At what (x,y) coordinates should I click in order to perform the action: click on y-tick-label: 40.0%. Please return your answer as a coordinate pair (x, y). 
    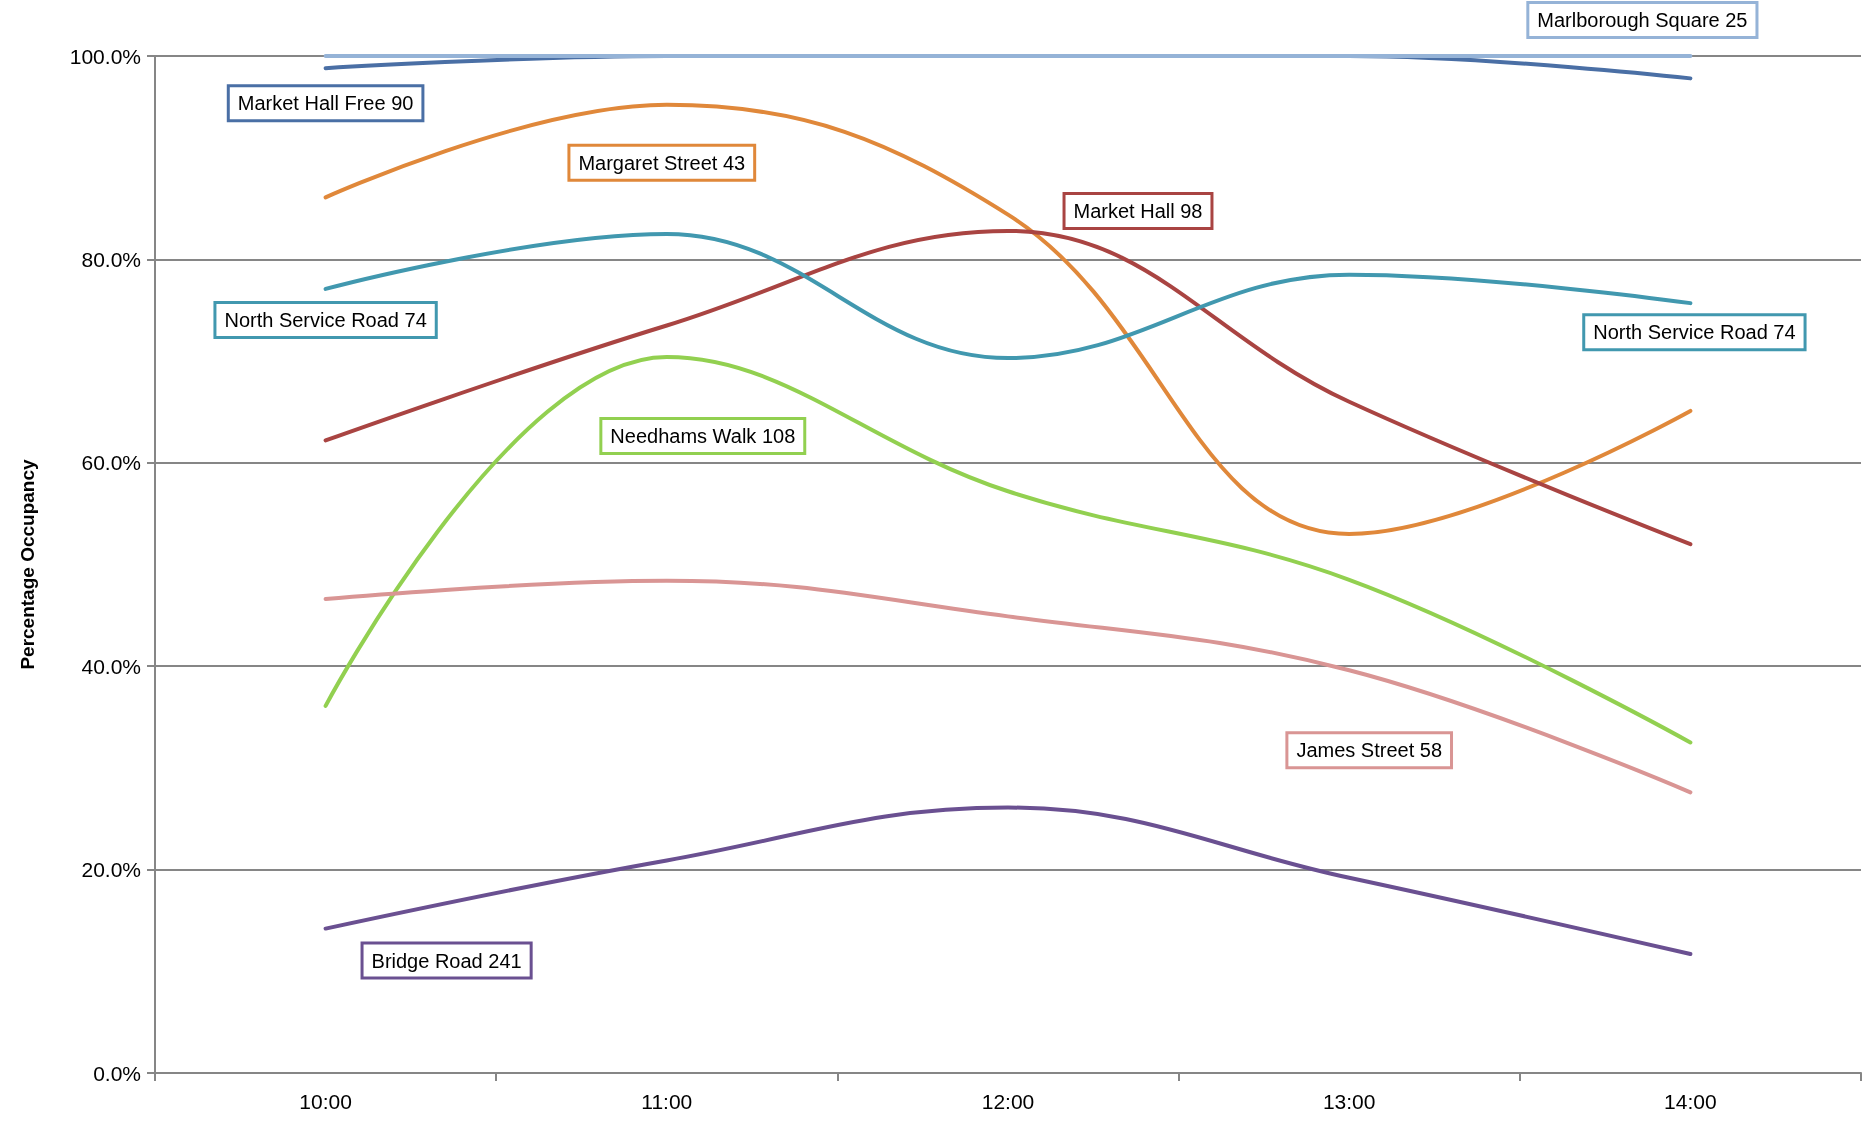
    Looking at the image, I should click on (111, 666).